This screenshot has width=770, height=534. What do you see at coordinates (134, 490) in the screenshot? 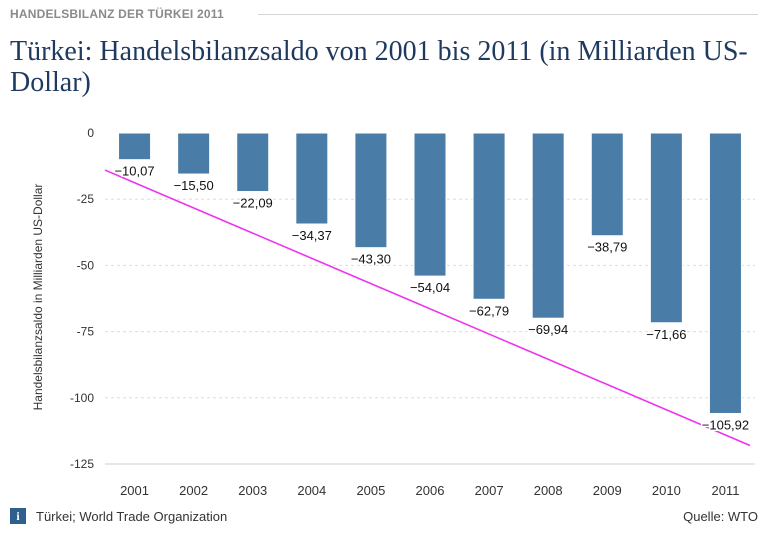
I see `x-tick-label: 2001` at bounding box center [134, 490].